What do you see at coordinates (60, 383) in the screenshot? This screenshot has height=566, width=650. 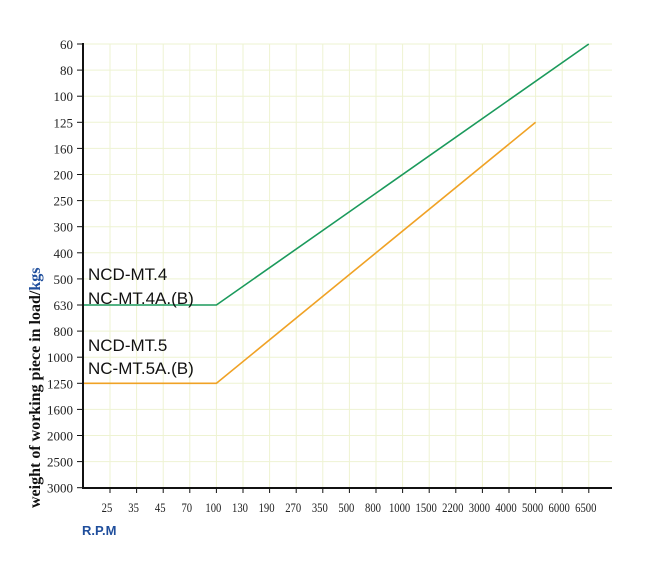 I see `y-tick-label: 1250` at bounding box center [60, 383].